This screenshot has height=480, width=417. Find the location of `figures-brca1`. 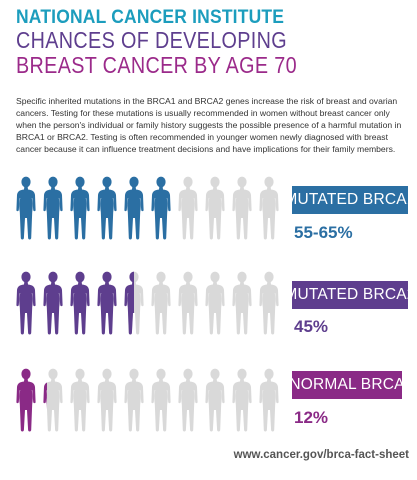

figures-brca1 is located at coordinates (151, 208).